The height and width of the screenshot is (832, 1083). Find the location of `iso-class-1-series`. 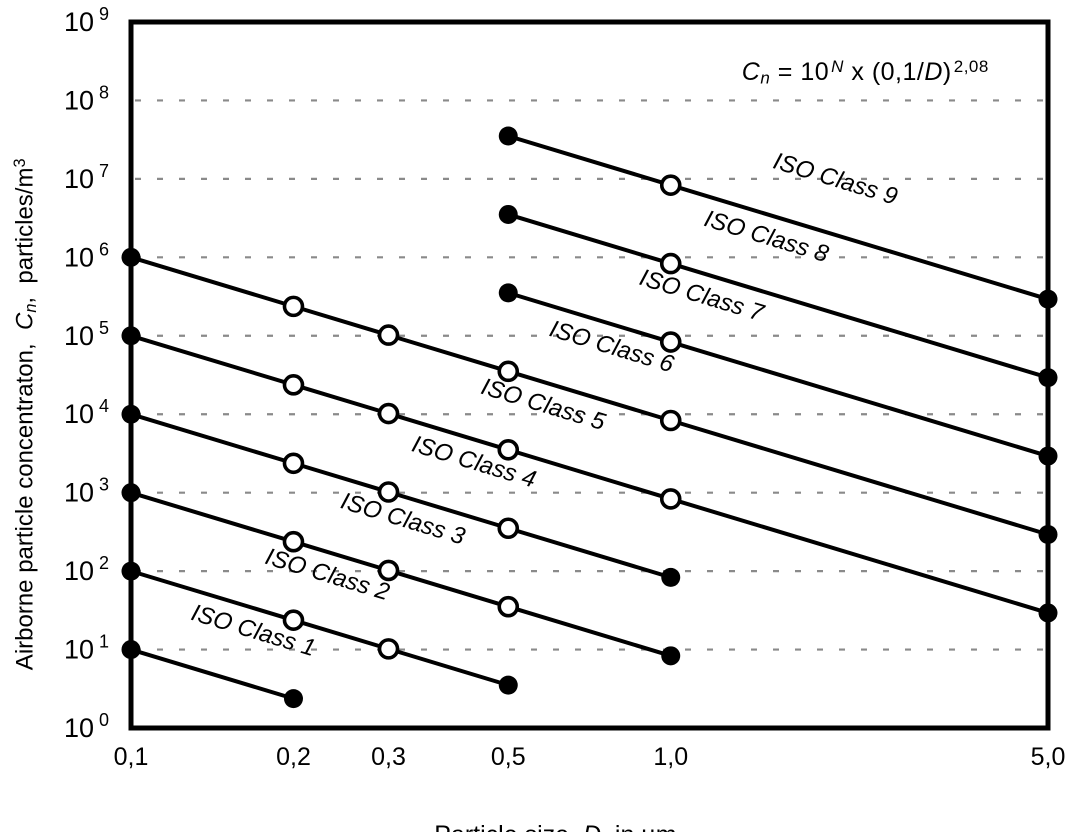

iso-class-1-series is located at coordinates (212, 674).